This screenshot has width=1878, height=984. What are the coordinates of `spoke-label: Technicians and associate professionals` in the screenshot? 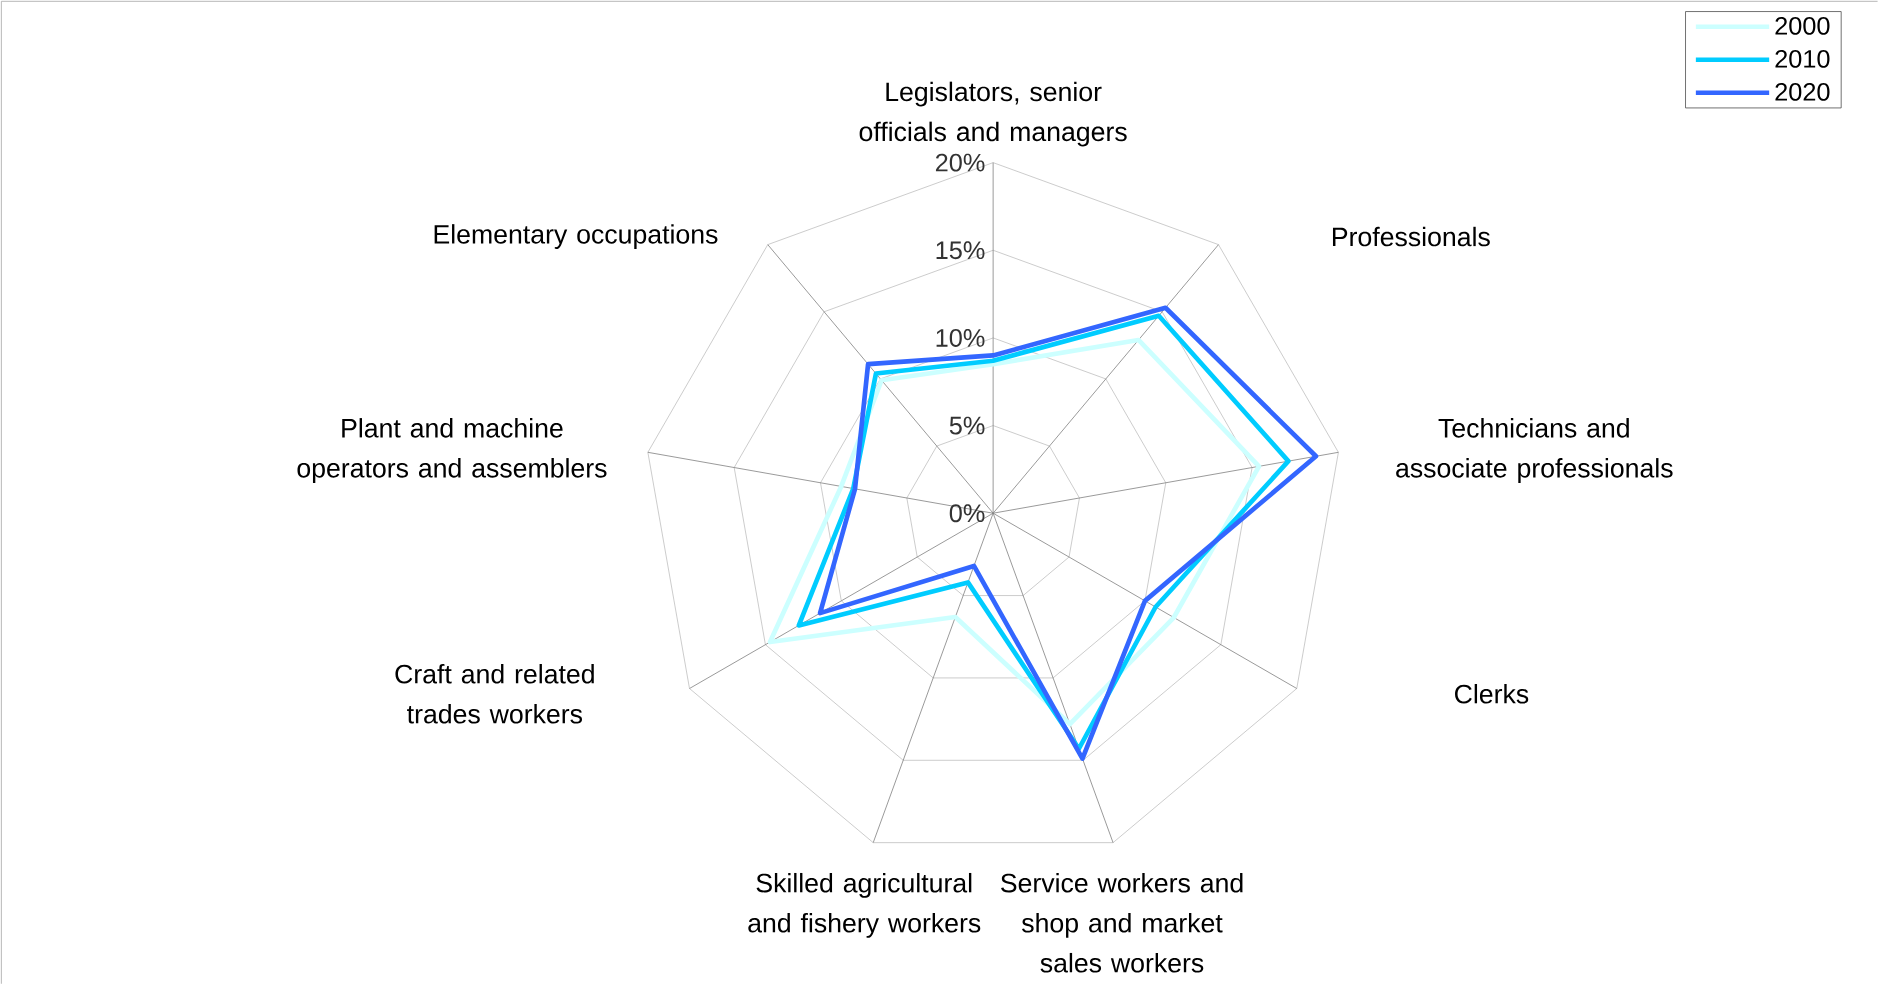 It's located at (1534, 450).